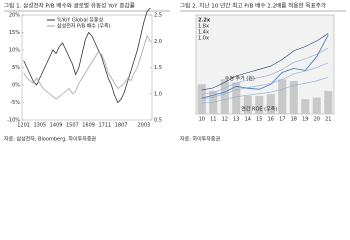 This screenshot has width=350, height=240. What do you see at coordinates (200, 139) in the screenshot?
I see `source: 자료: 하이투자증권` at bounding box center [200, 139].